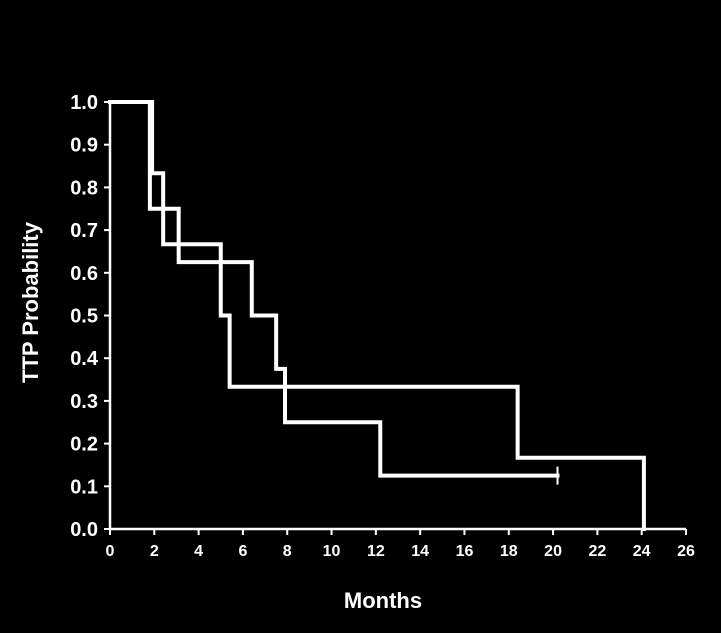 Image resolution: width=721 pixels, height=633 pixels. Describe the element at coordinates (84, 530) in the screenshot. I see `y-tick-label: 0.0` at that location.